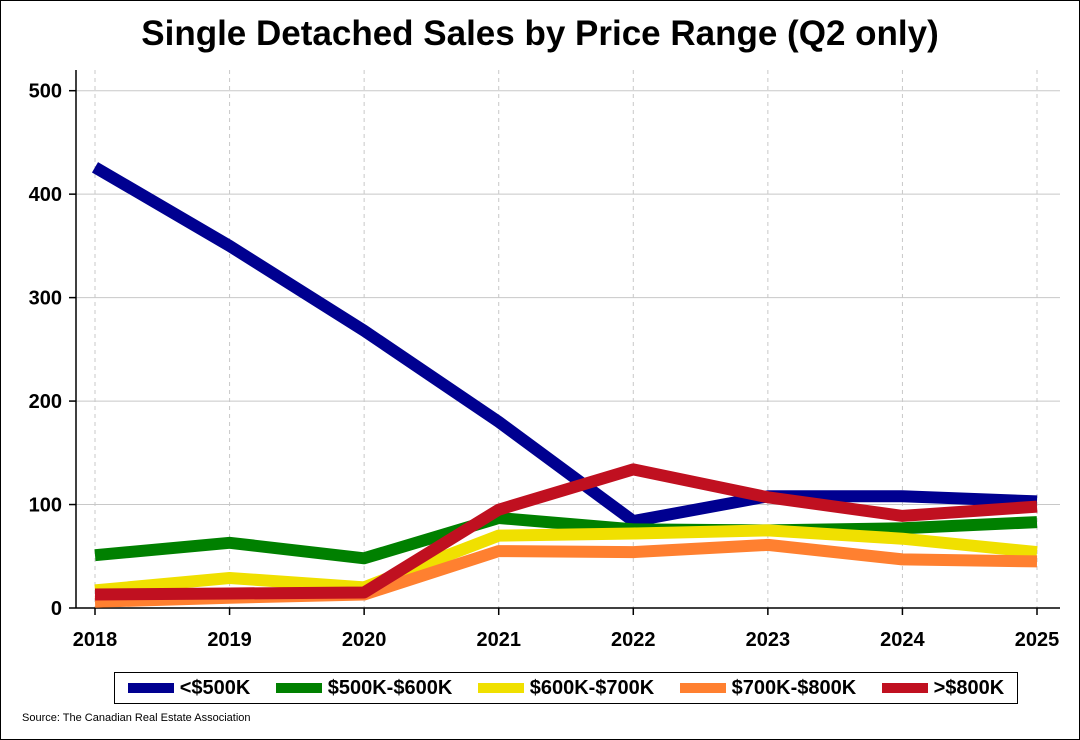 The image size is (1080, 740). Describe the element at coordinates (768, 640) in the screenshot. I see `x-tick-label: 2023` at that location.